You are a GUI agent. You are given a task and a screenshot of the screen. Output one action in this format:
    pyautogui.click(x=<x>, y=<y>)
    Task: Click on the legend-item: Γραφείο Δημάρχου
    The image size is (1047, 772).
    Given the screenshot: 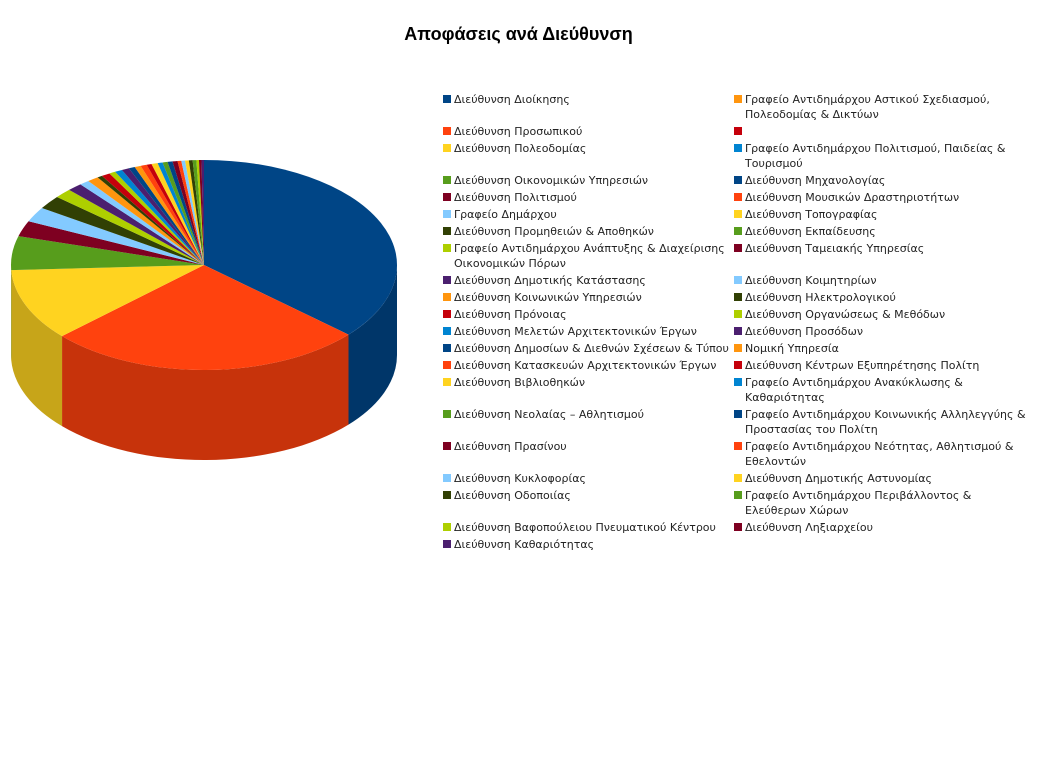 What is the action you would take?
    pyautogui.click(x=588, y=214)
    